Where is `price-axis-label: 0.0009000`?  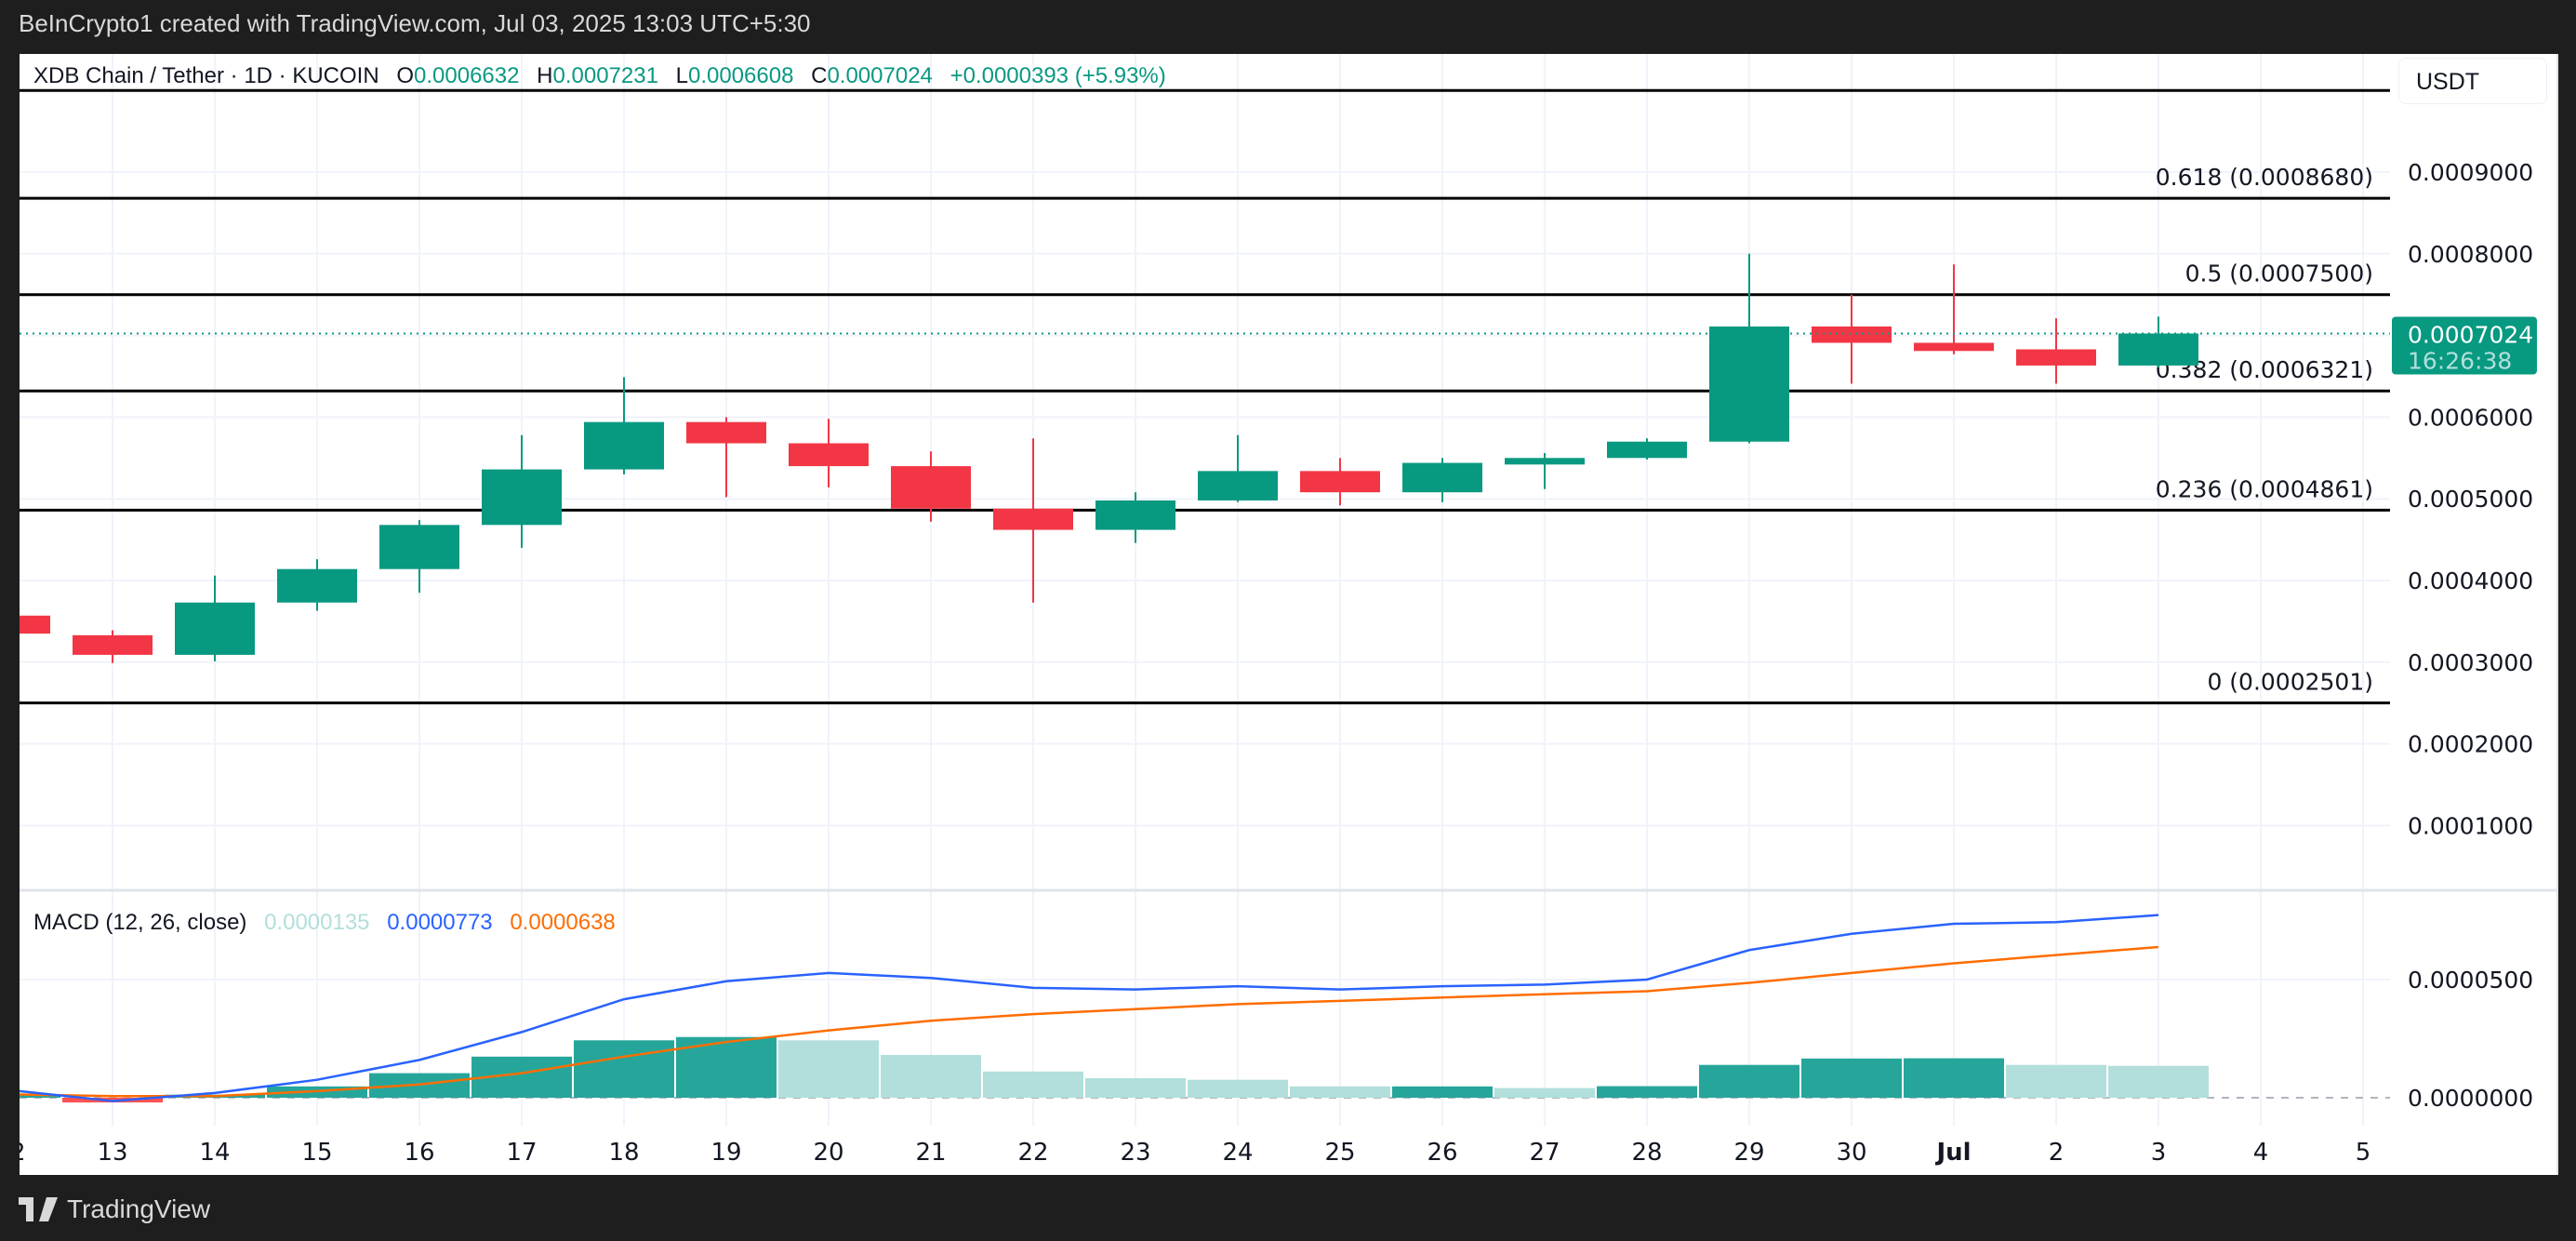
price-axis-label: 0.0009000 is located at coordinates (2470, 172).